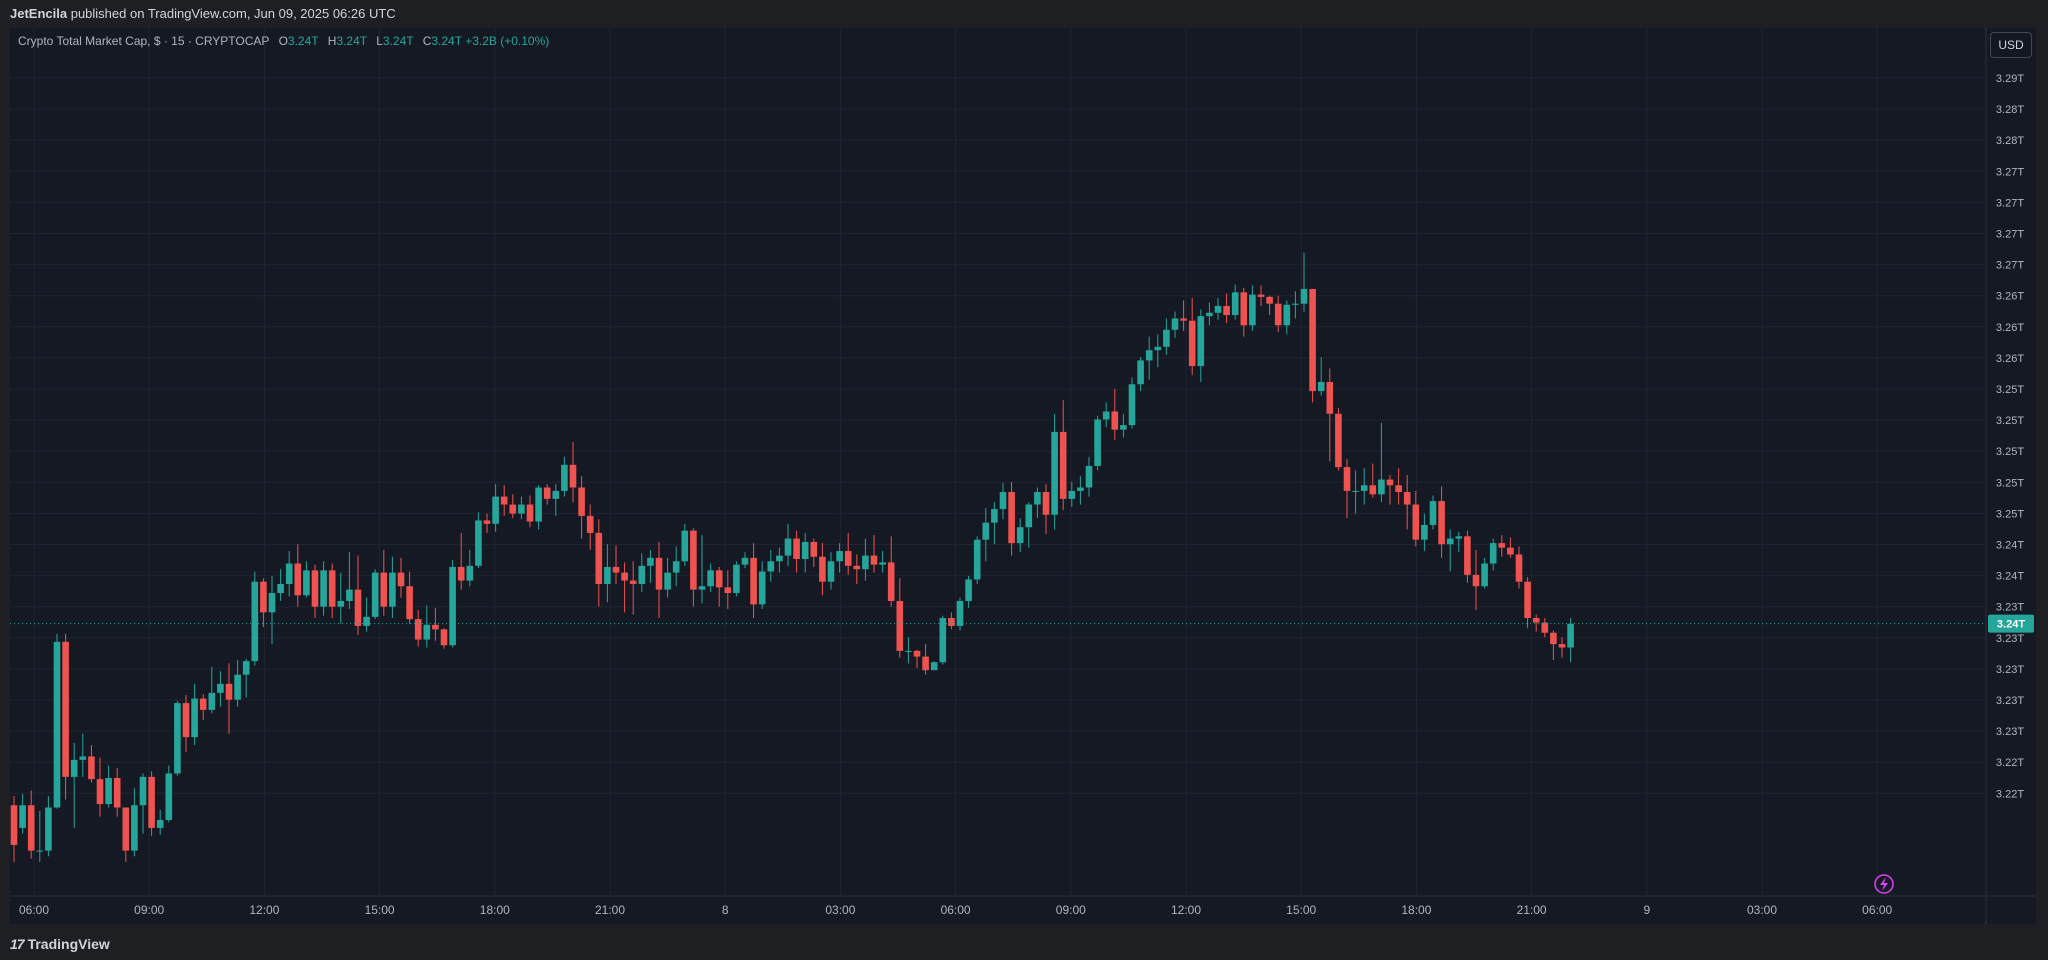 The image size is (2048, 960). I want to click on tradingview-logo: 17 TradingView, so click(60, 944).